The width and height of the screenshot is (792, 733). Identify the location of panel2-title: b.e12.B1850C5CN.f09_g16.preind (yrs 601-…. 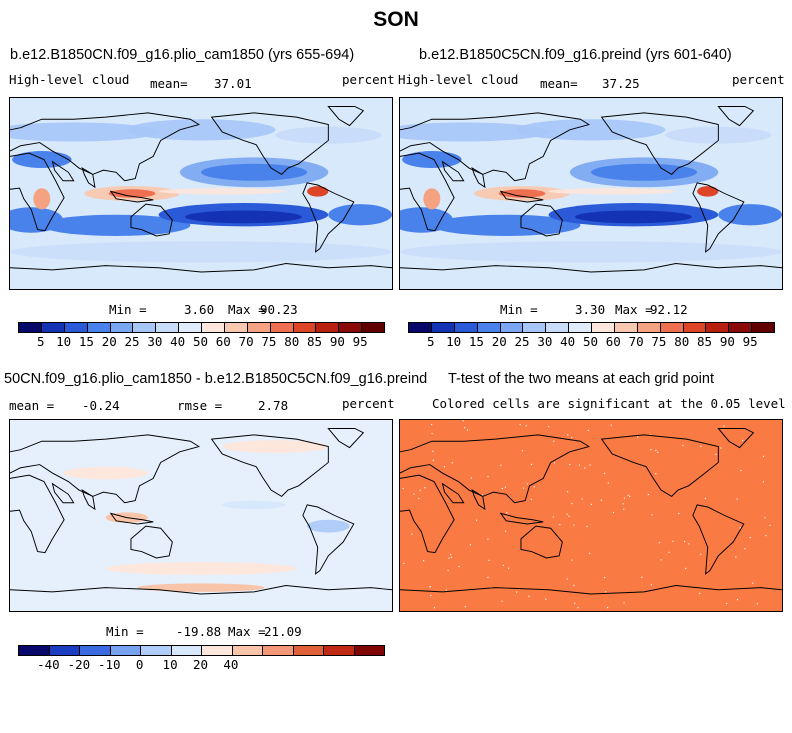
(575, 55).